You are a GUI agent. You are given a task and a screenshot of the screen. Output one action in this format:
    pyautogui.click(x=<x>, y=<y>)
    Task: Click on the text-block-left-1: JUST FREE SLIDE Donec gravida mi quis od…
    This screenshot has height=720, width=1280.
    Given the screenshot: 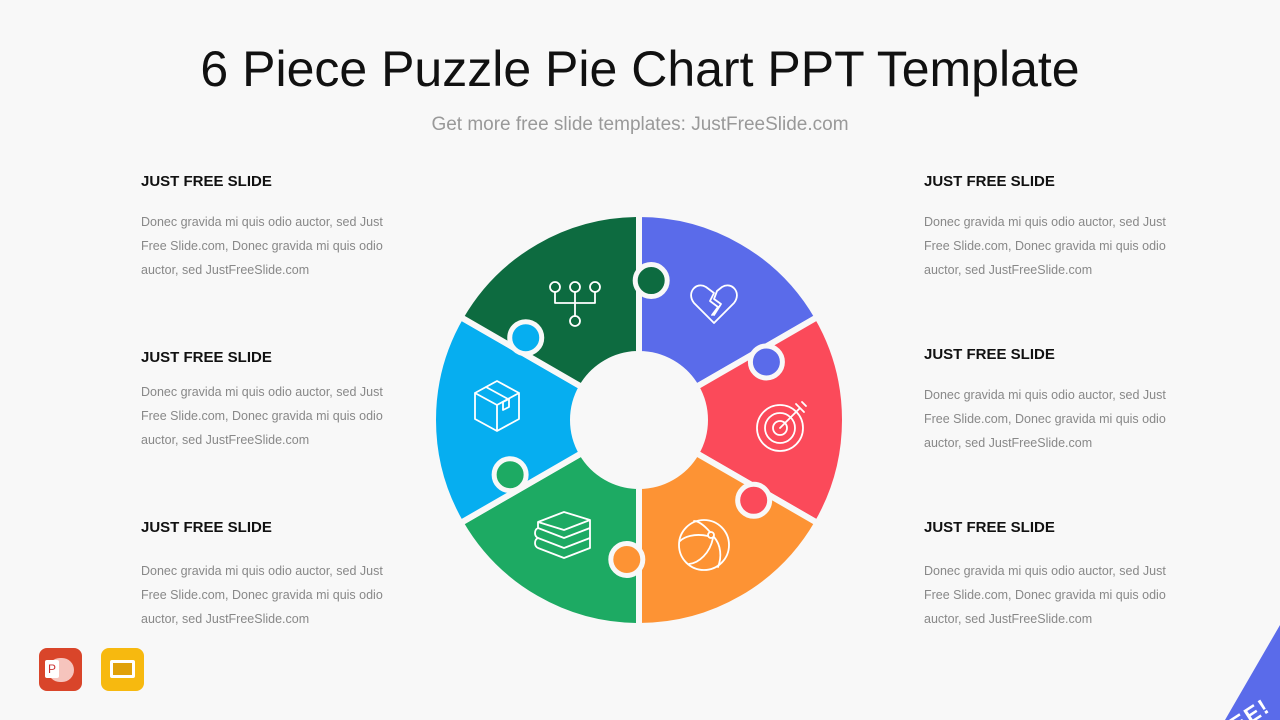 What is the action you would take?
    pyautogui.click(x=271, y=227)
    